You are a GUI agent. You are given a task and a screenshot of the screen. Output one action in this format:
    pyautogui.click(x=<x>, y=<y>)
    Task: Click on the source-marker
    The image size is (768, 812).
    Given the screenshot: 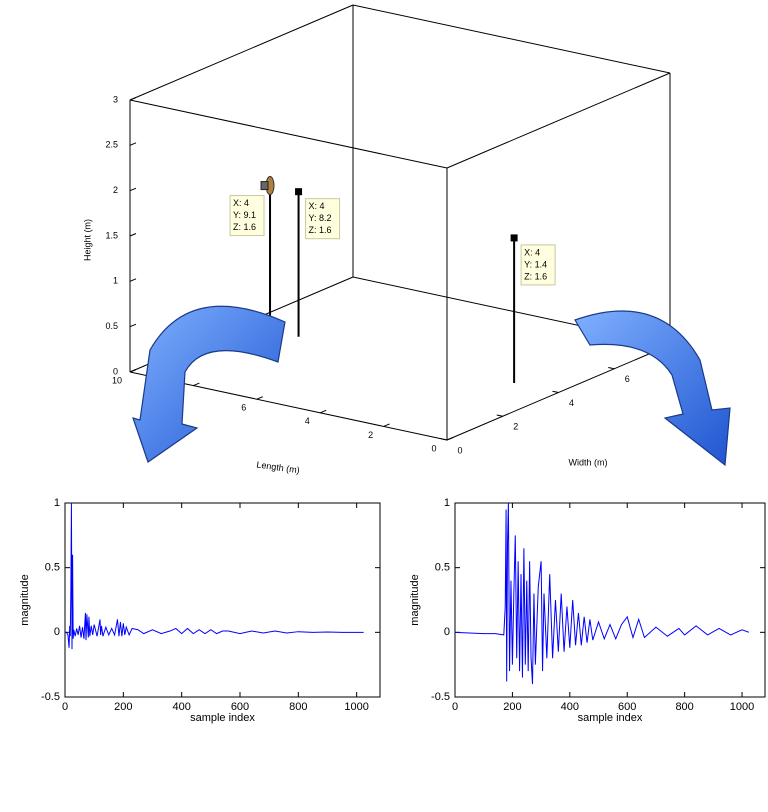 What is the action you would take?
    pyautogui.click(x=267, y=186)
    